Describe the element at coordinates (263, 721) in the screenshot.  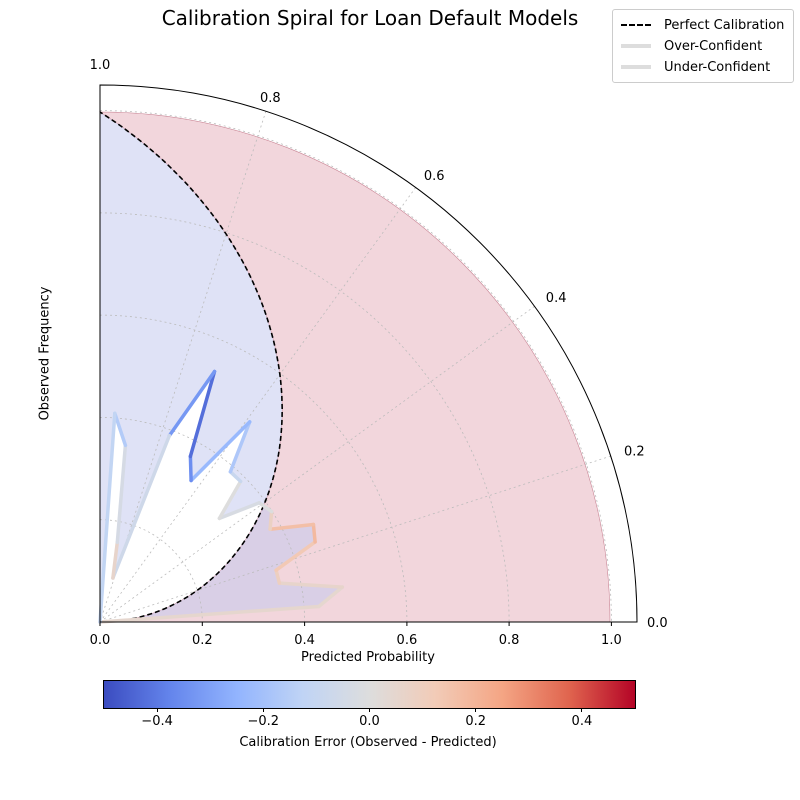
I see `colorbar-tick-label: −0.2` at that location.